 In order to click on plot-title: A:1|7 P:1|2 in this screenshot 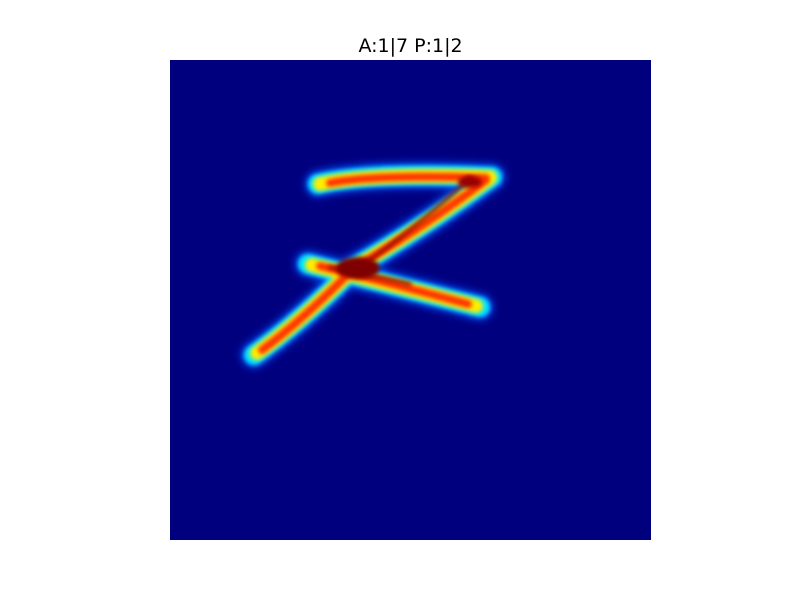, I will do `click(410, 46)`.